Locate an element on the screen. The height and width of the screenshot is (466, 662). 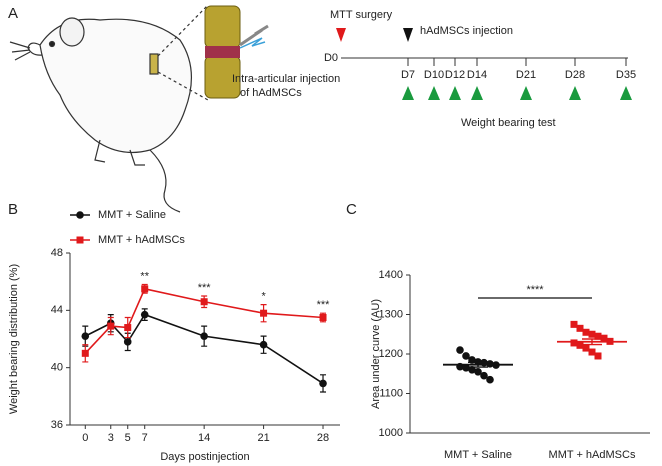
x-tick-label: MMT + Saline is located at coordinates (478, 455).